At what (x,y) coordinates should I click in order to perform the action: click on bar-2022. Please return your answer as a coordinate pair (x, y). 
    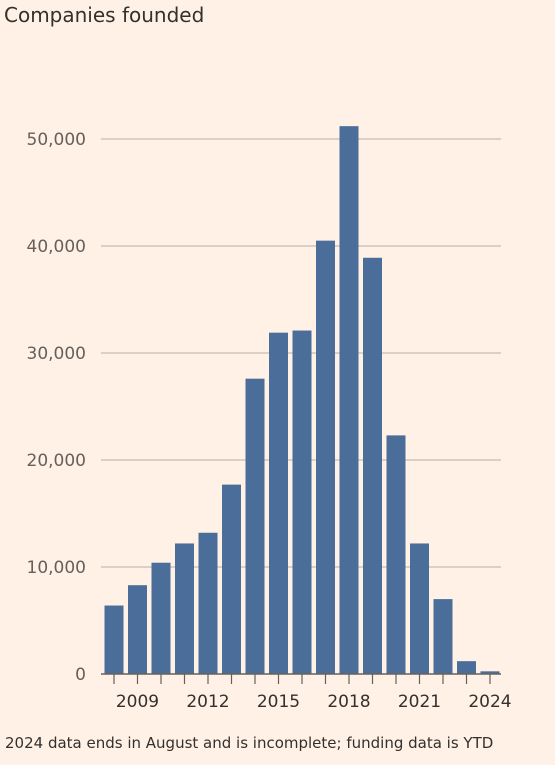
    Looking at the image, I should click on (443, 636).